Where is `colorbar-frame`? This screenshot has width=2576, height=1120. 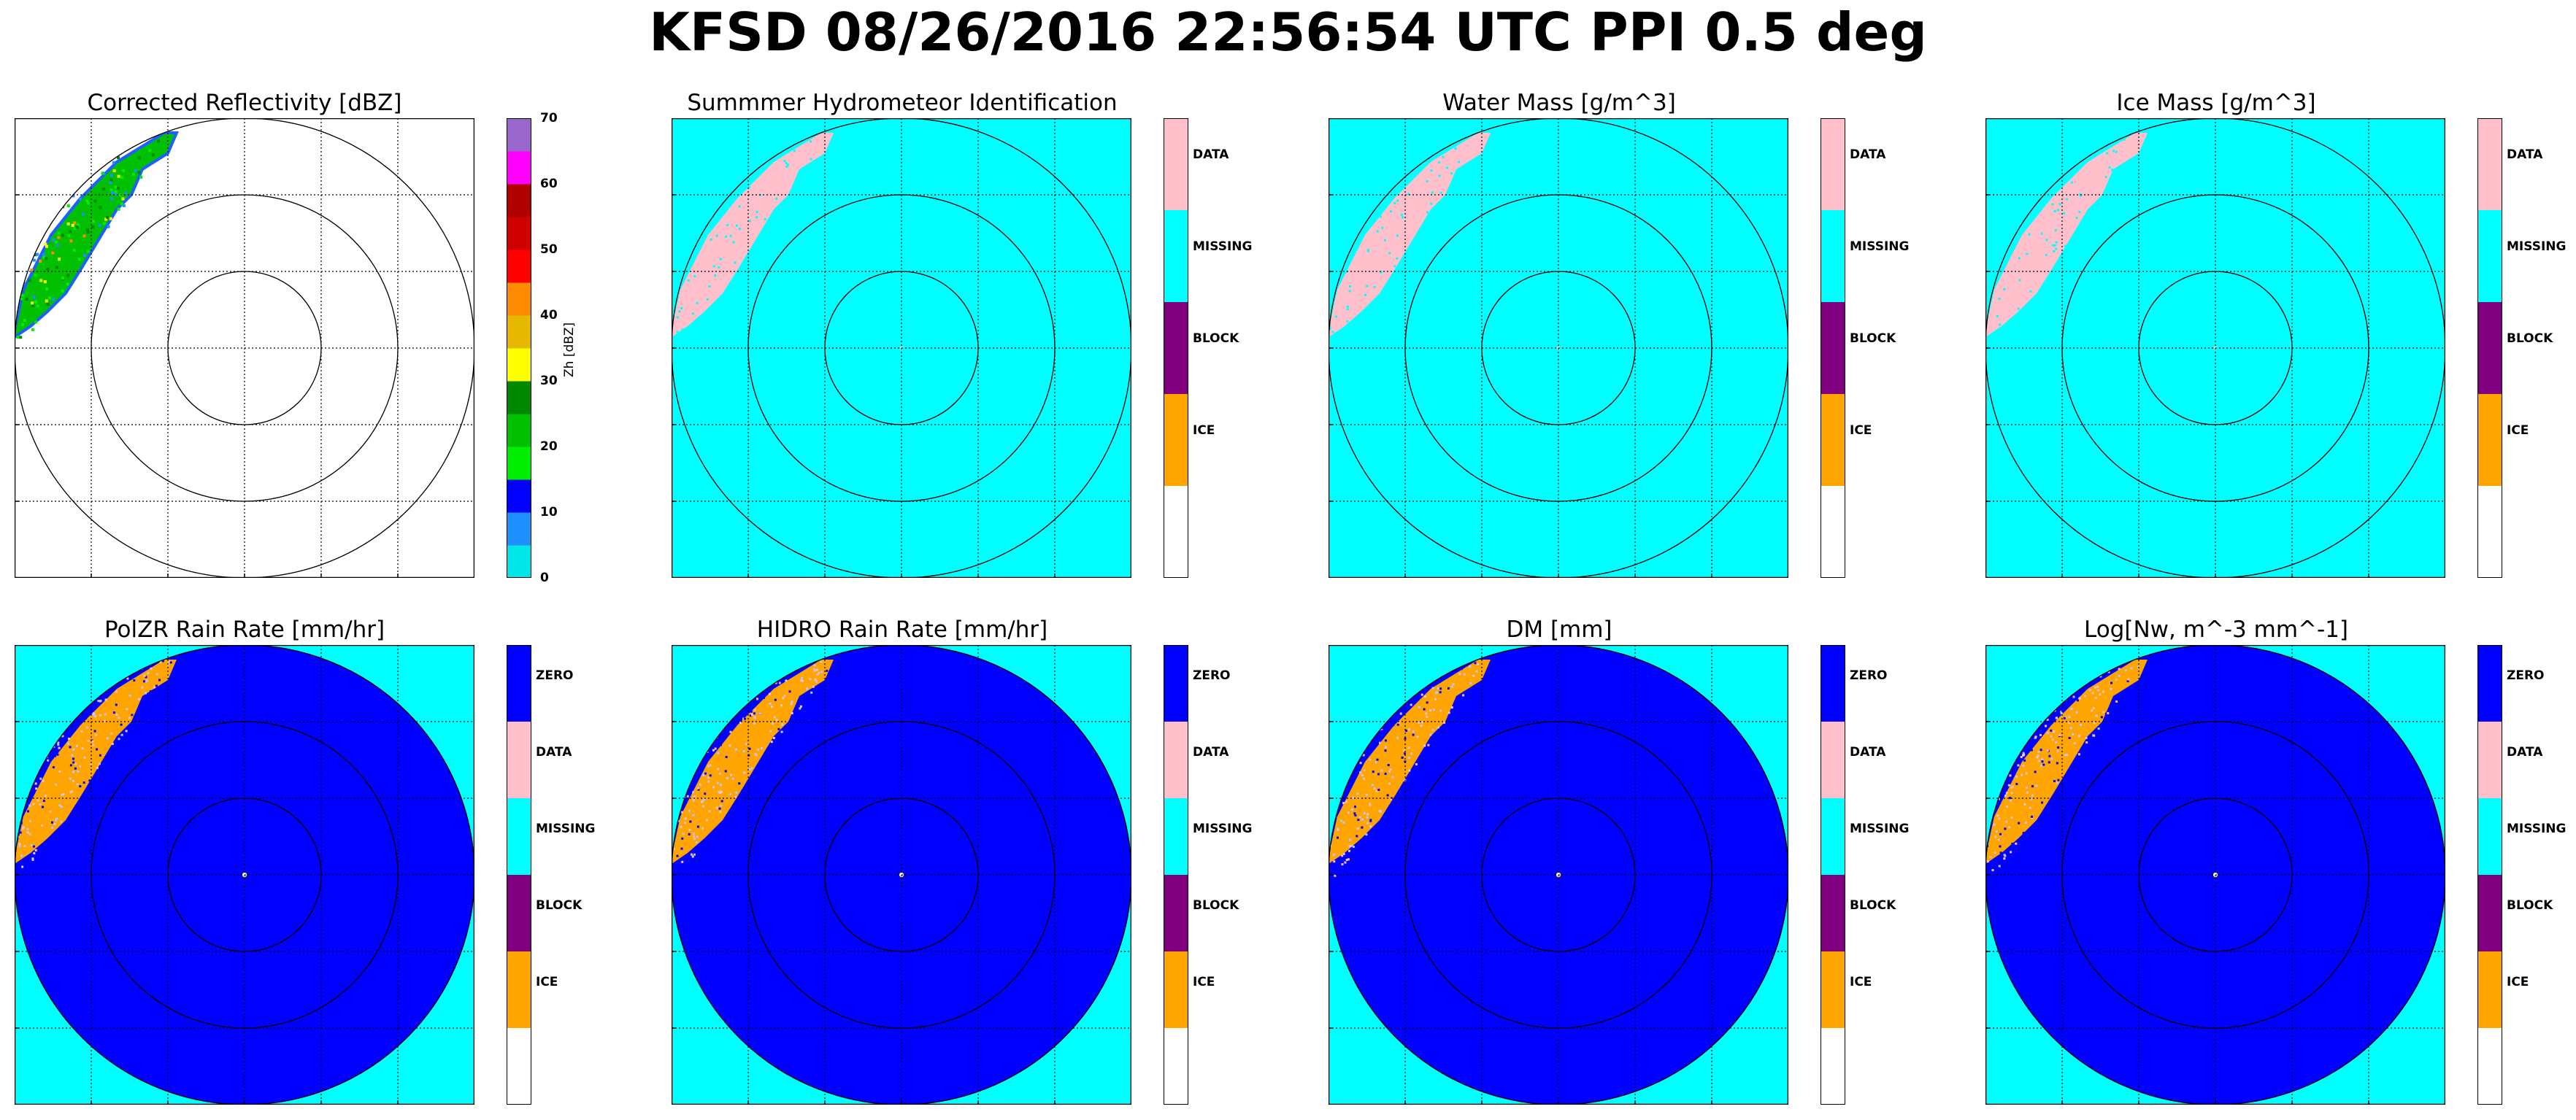 colorbar-frame is located at coordinates (2489, 875).